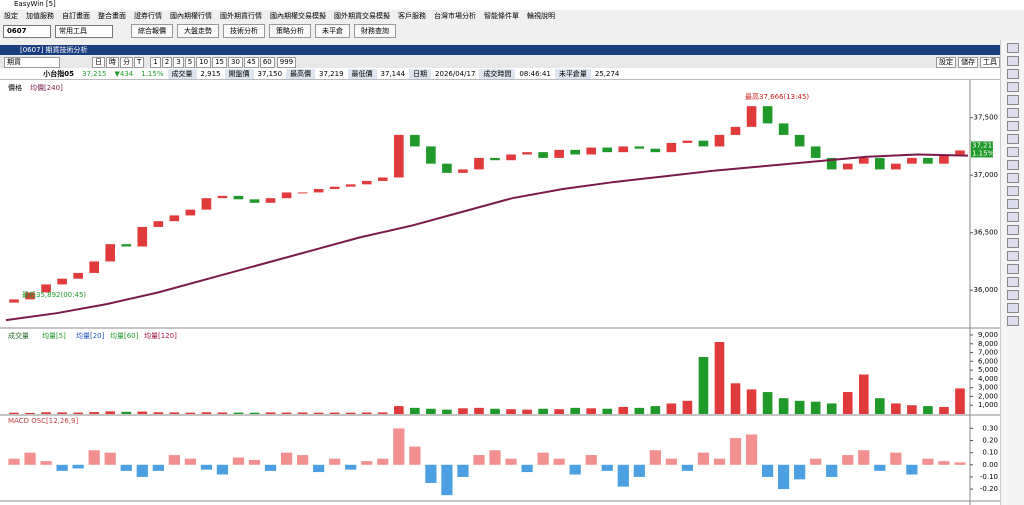  I want to click on code-box: 0607, so click(27, 31).